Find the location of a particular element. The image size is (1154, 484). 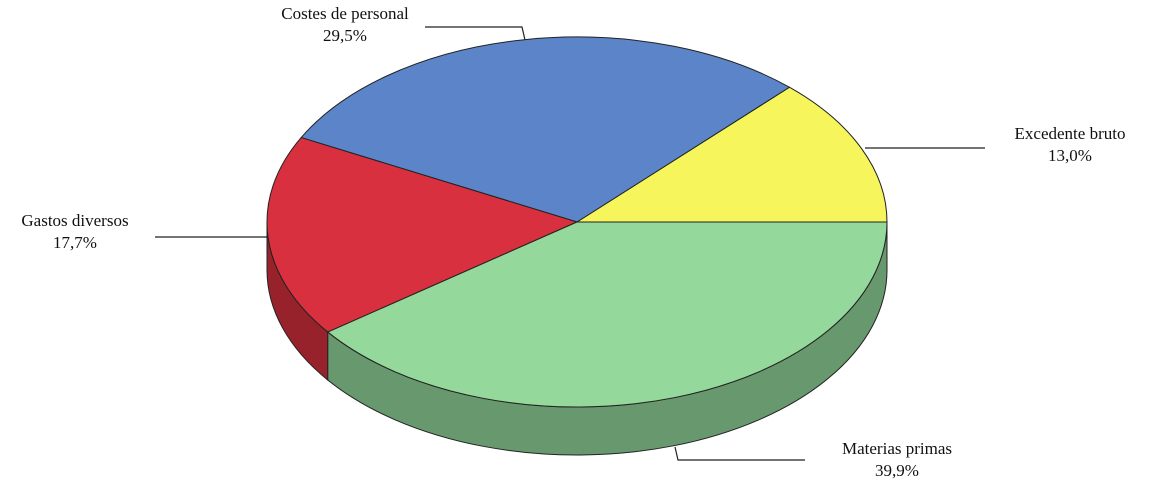

slice-value-label: 39,9% is located at coordinates (897, 470).